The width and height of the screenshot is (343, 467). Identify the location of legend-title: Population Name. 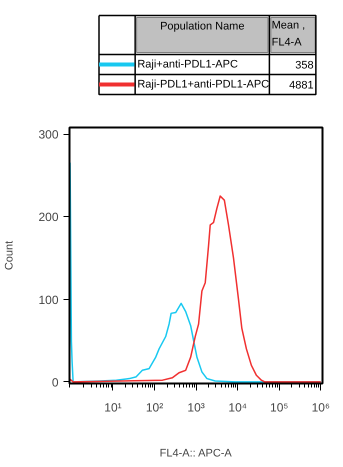
(202, 26).